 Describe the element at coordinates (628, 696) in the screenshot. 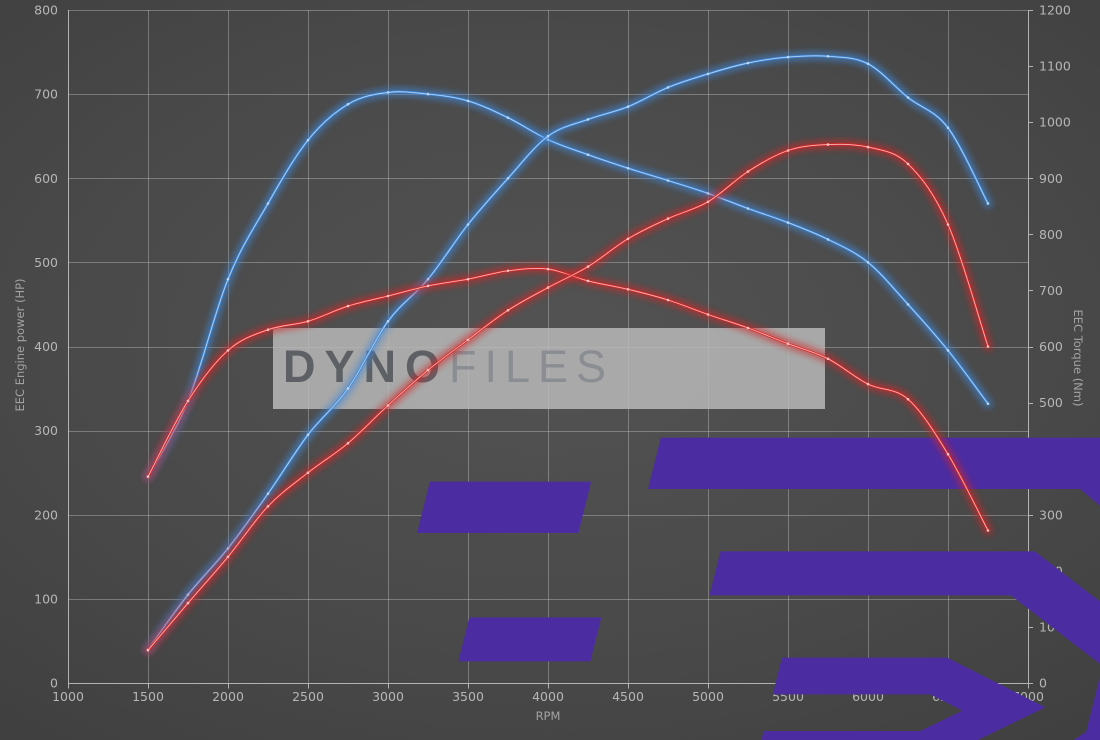

I see `x-tick-label: 4500` at that location.